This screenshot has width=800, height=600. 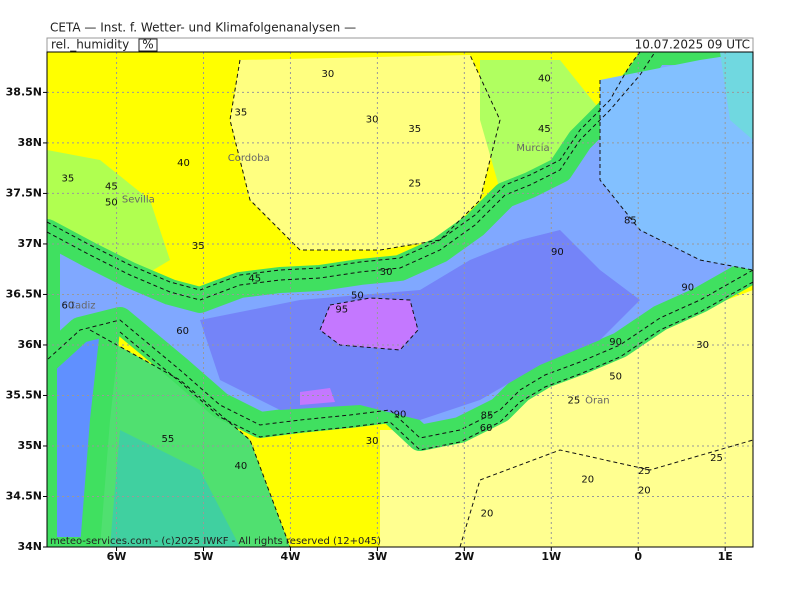 I want to click on x-tick-label: 0, so click(x=638, y=556).